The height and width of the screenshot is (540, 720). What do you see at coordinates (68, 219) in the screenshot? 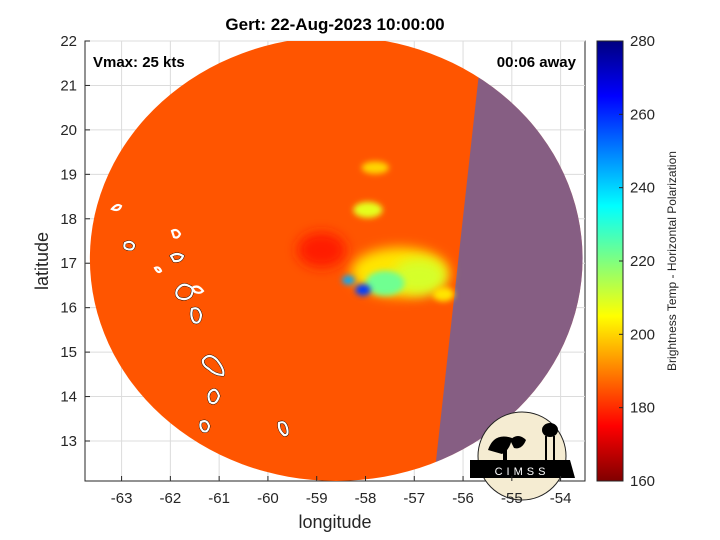
I see `y-tick-label: 18` at bounding box center [68, 219].